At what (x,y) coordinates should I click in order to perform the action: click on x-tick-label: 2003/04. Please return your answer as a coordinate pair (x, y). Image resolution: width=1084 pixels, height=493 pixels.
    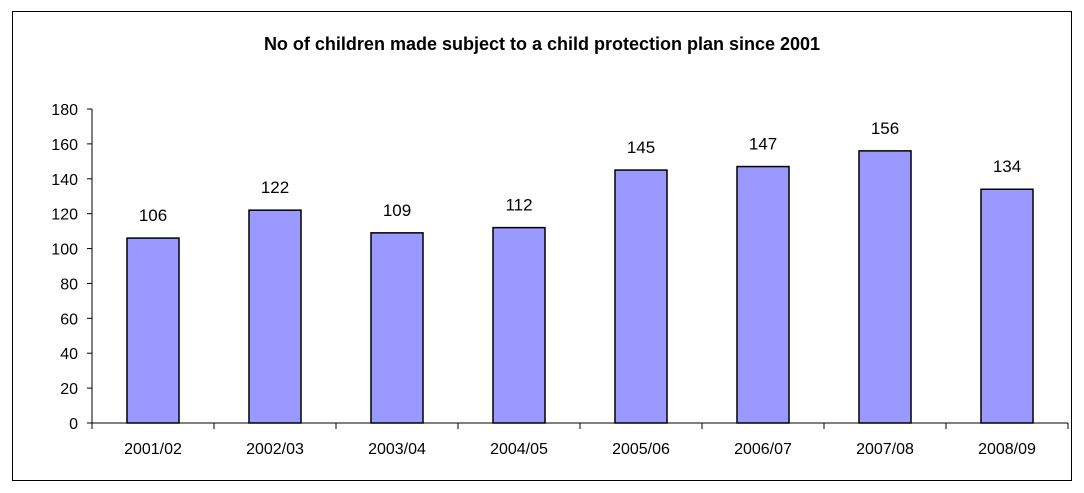
    Looking at the image, I should click on (397, 449).